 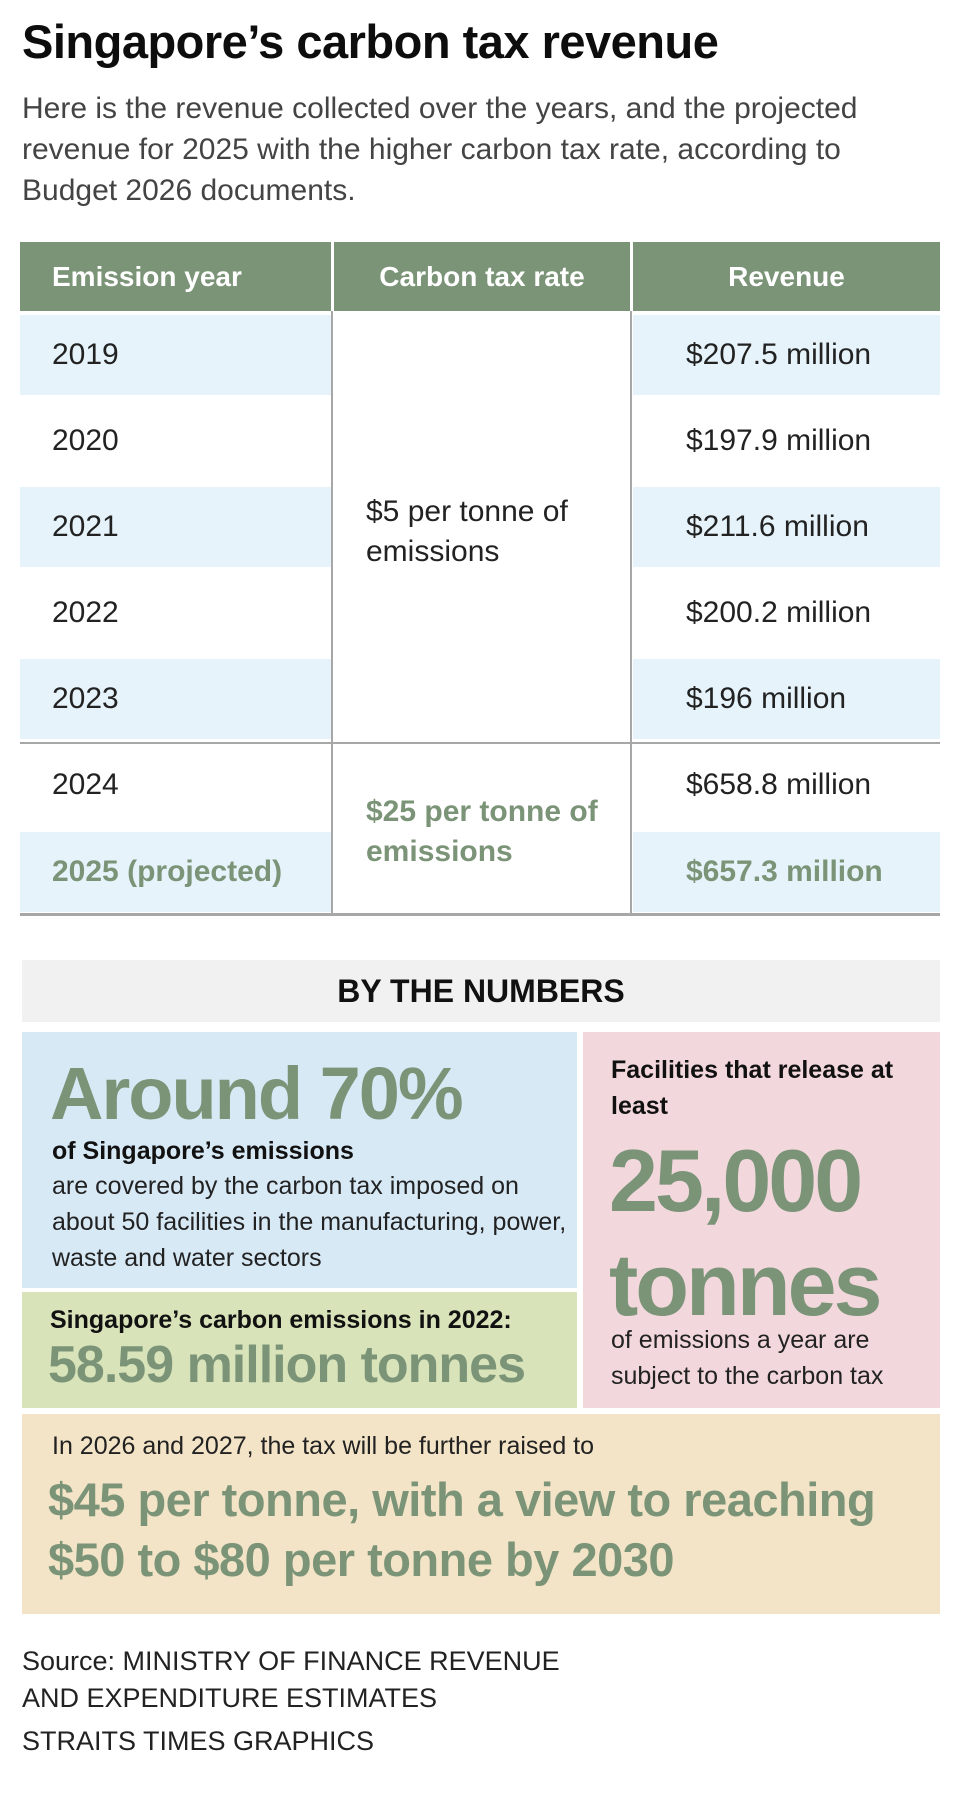 What do you see at coordinates (85, 784) in the screenshot?
I see `year-cell: 2024` at bounding box center [85, 784].